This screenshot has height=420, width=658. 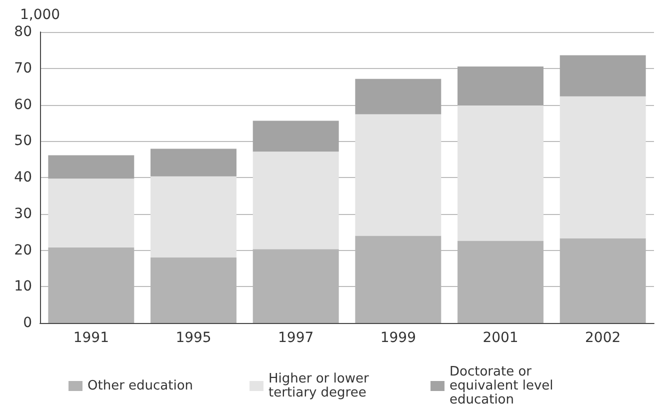 I want to click on y-tick-label: 0, so click(x=27, y=323).